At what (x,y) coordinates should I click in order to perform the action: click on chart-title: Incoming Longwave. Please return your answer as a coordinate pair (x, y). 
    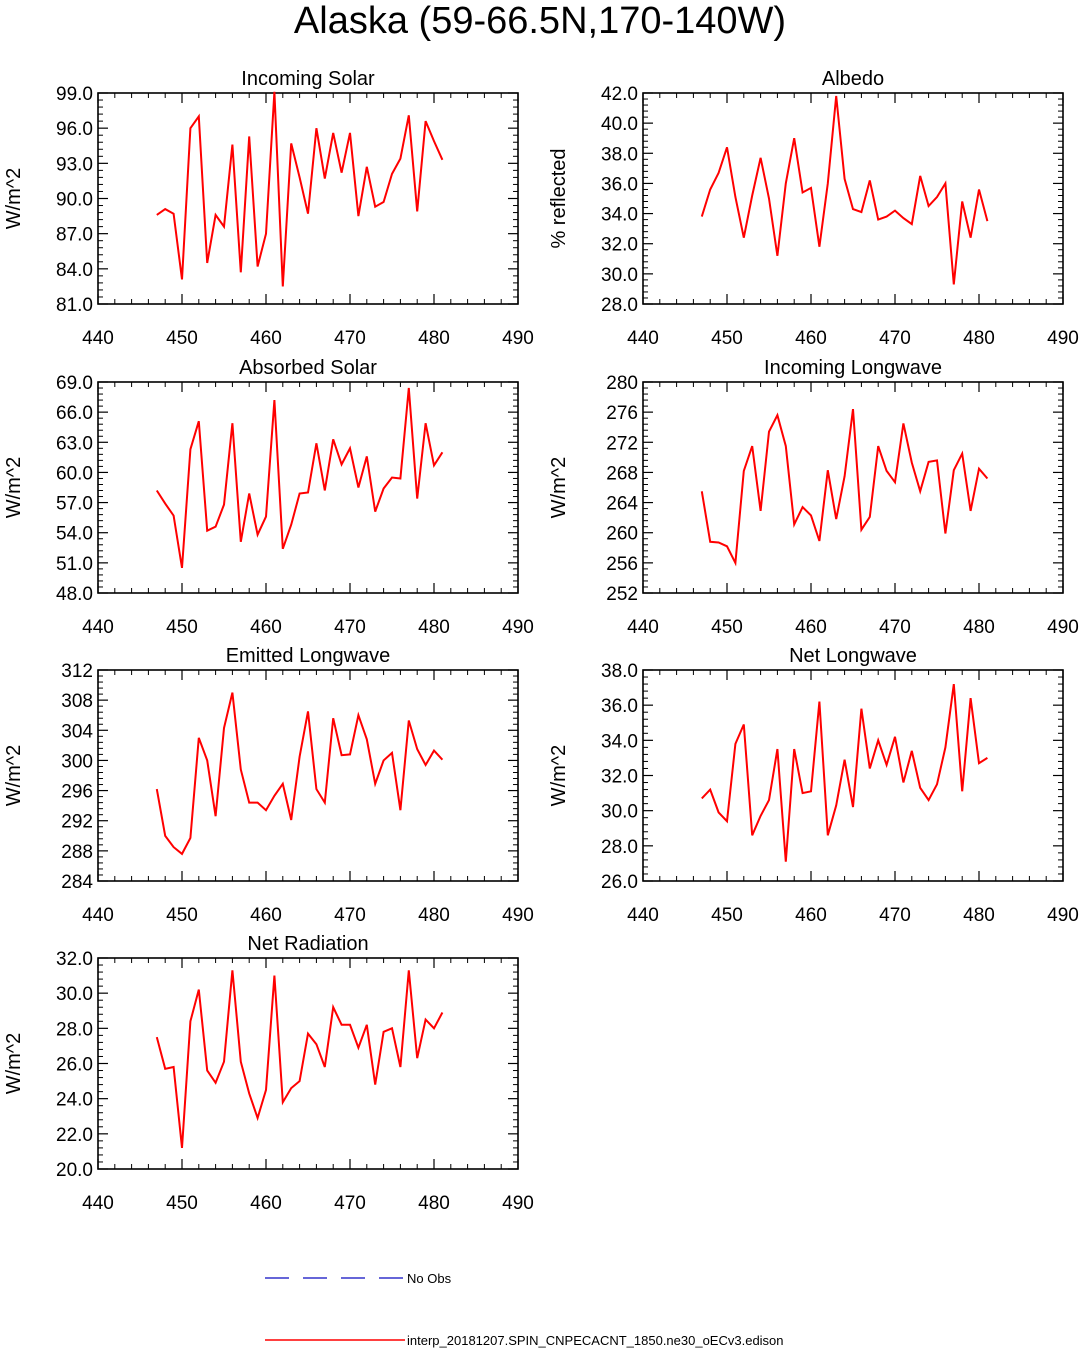
    Looking at the image, I should click on (853, 368).